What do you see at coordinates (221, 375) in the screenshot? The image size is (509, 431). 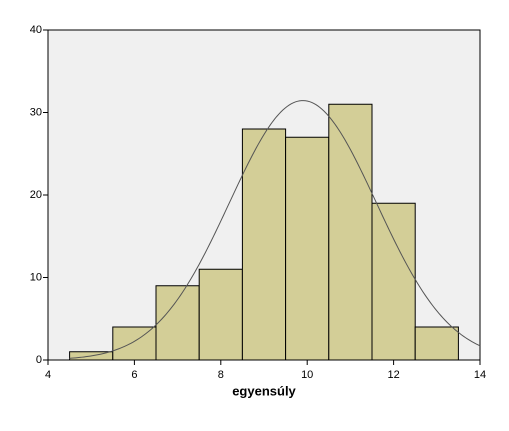 I see `x-tick-label: 8` at bounding box center [221, 375].